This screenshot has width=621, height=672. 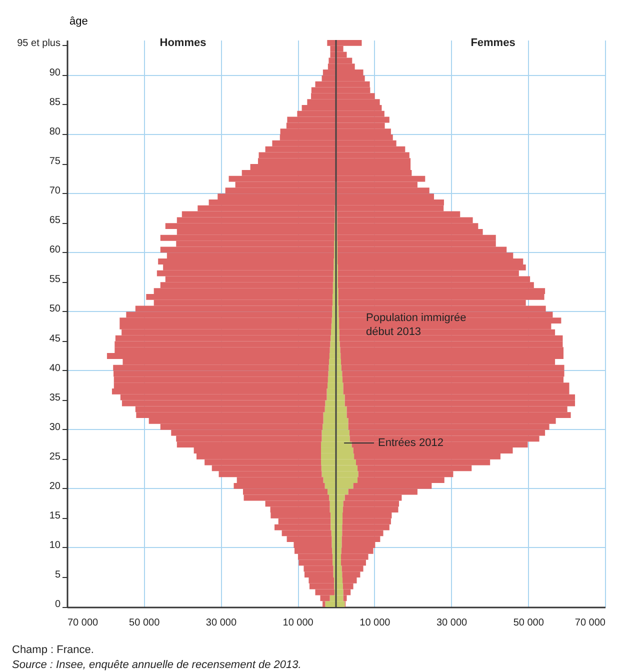 I want to click on y-tick-label: 90, so click(x=55, y=72).